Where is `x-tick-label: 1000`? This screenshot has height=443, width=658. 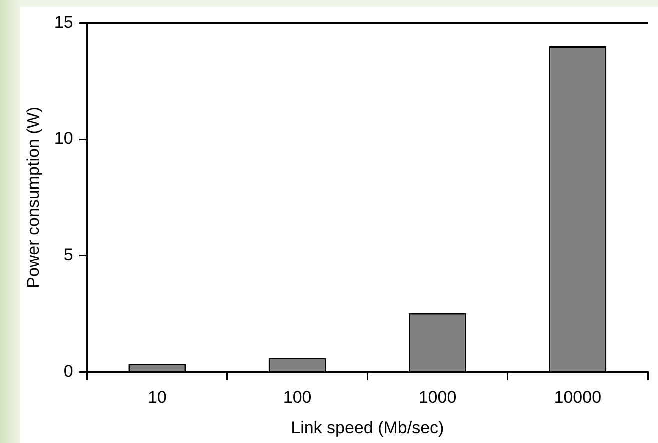
x-tick-label: 1000 is located at coordinates (437, 398).